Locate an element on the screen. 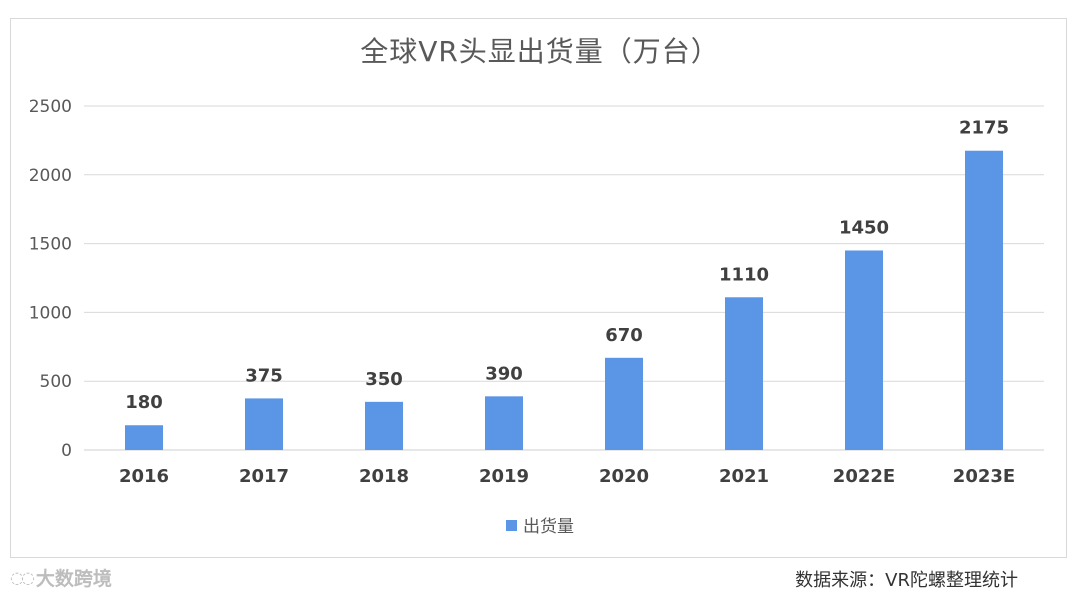  x-tick-label: 2019 is located at coordinates (504, 476).